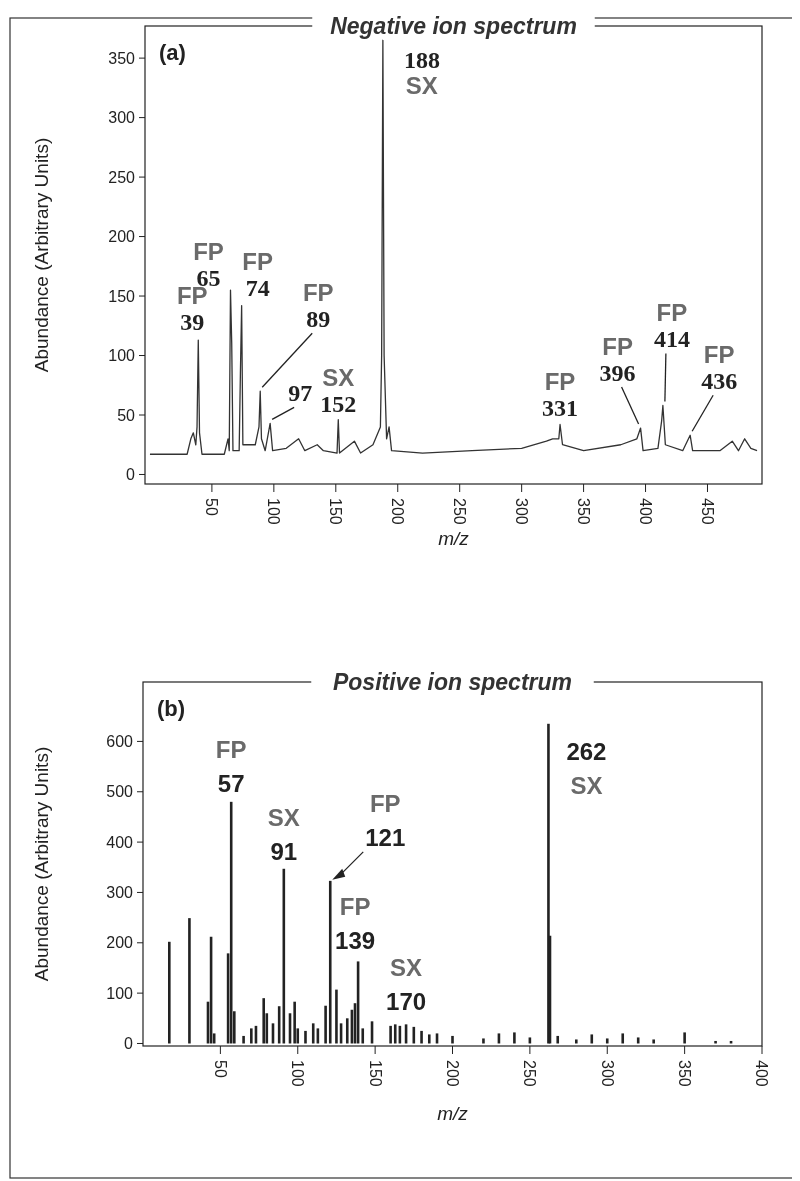  What do you see at coordinates (719, 368) in the screenshot?
I see `annotation: FP 436` at bounding box center [719, 368].